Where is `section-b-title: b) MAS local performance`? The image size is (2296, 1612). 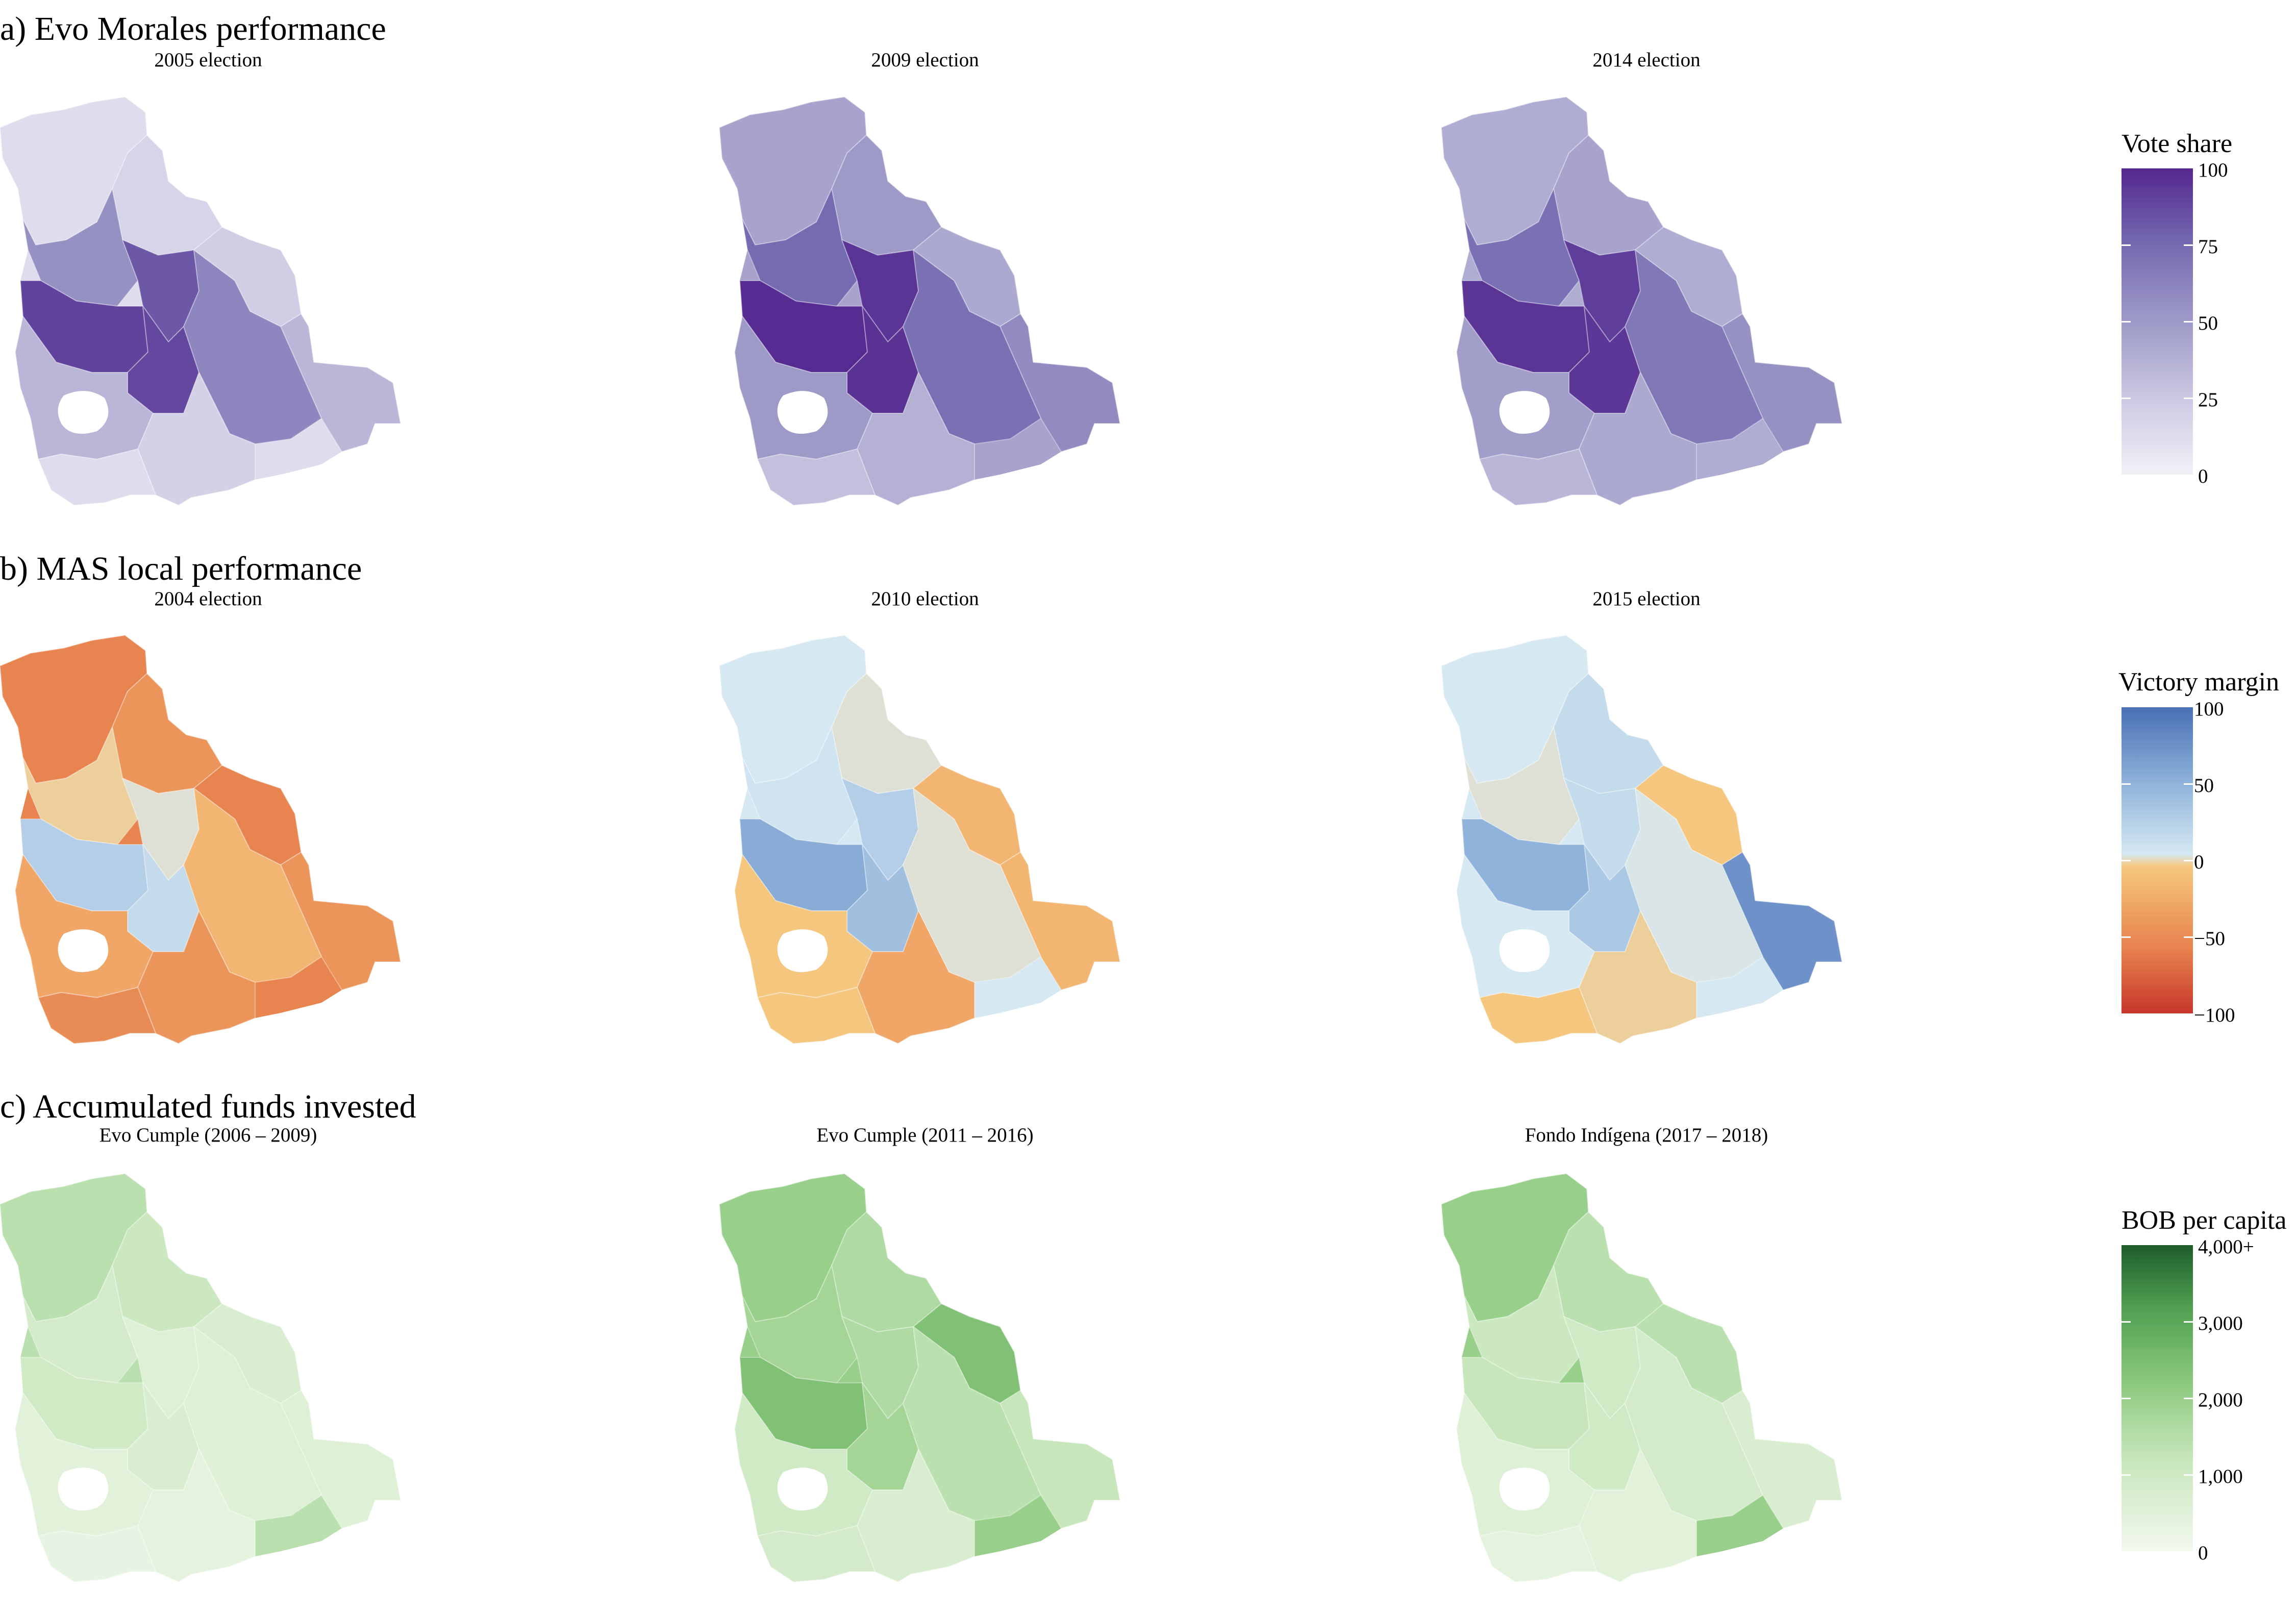 section-b-title: b) MAS local performance is located at coordinates (181, 568).